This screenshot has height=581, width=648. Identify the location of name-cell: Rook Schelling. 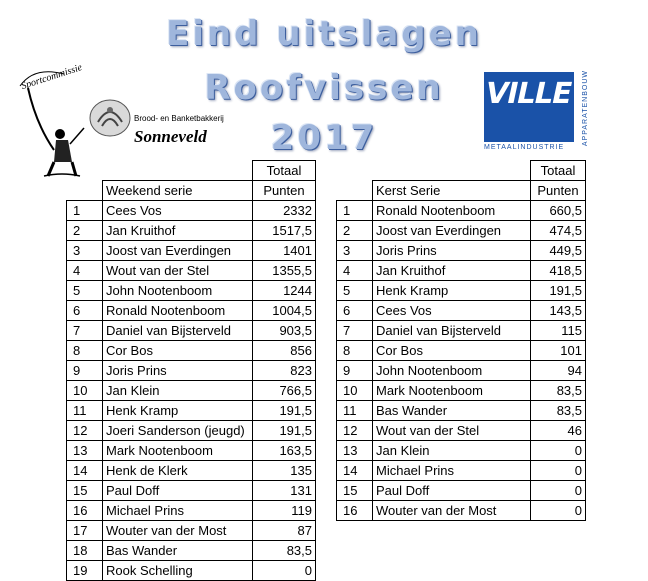
(177, 570).